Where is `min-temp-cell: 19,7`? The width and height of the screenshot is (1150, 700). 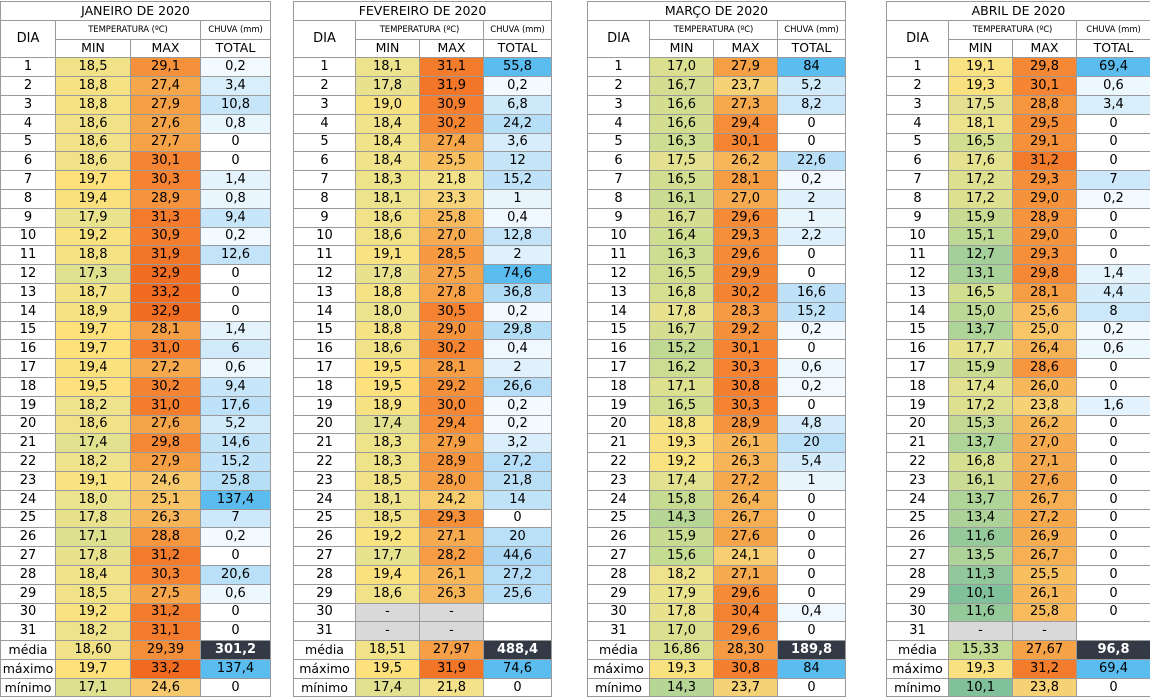
min-temp-cell: 19,7 is located at coordinates (93, 668).